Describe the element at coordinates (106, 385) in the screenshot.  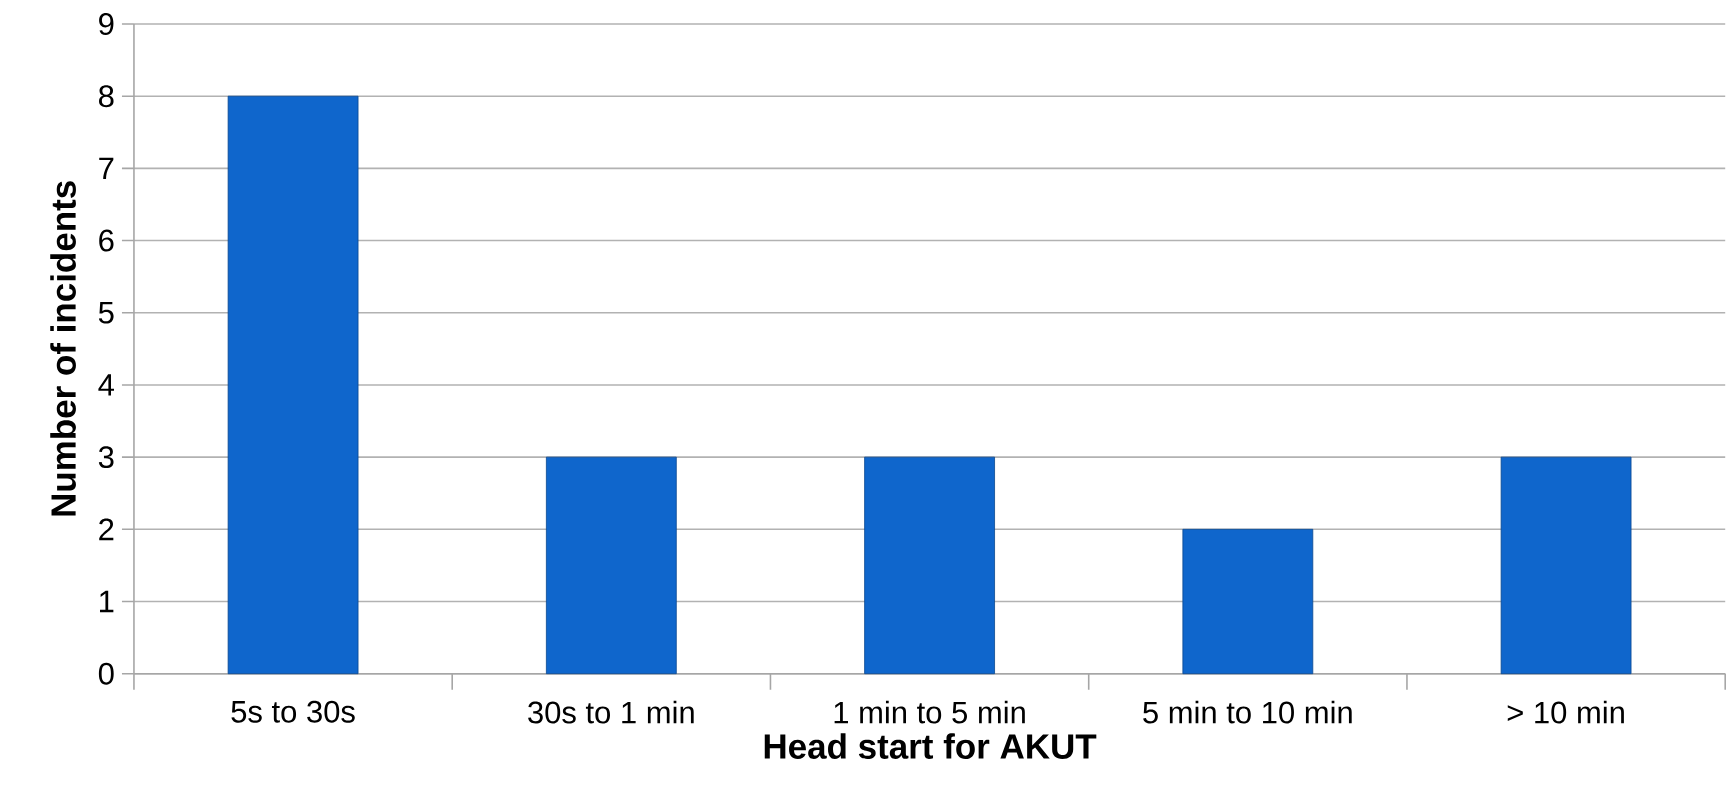
I see `y-tick-label: 4` at that location.